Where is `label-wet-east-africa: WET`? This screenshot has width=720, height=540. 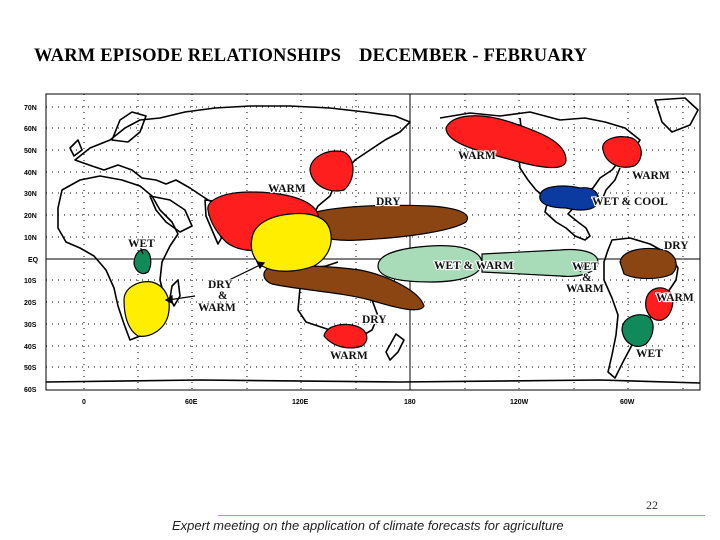
label-wet-east-africa: WET is located at coordinates (141, 244).